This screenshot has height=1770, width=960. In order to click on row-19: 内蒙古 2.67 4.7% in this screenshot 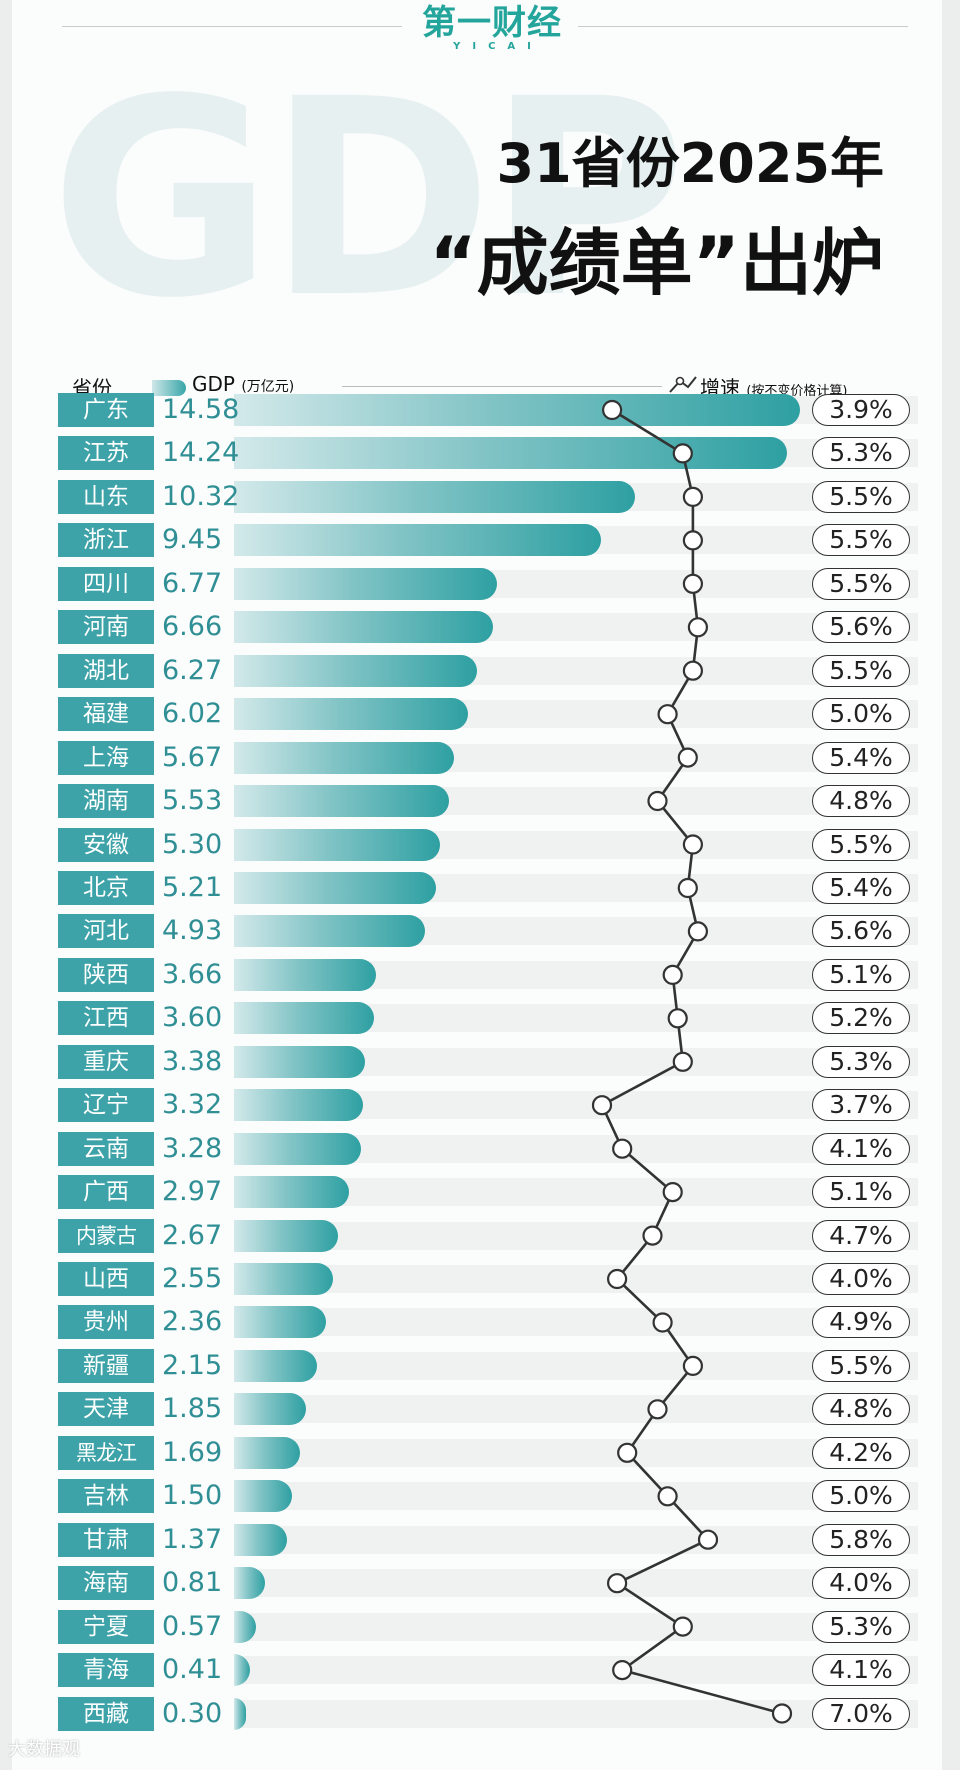, I will do `click(477, 1236)`.